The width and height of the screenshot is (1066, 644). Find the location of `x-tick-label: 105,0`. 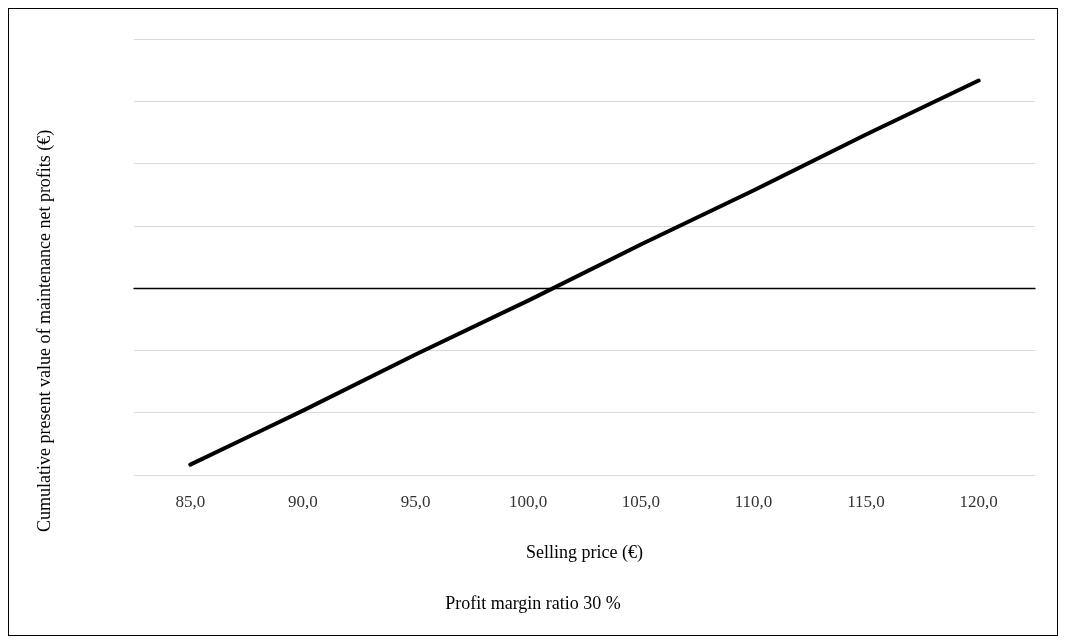

x-tick-label: 105,0 is located at coordinates (640, 501).